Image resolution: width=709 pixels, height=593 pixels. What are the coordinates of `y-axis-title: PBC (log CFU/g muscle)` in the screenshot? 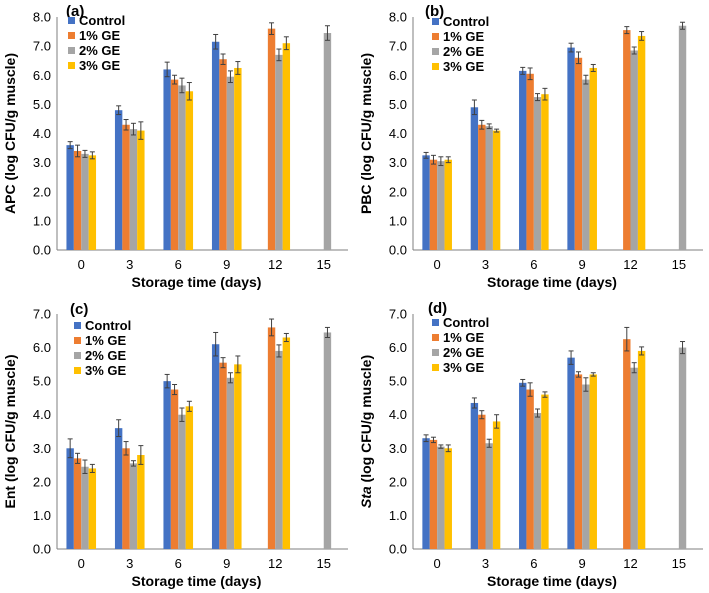 It's located at (366, 133).